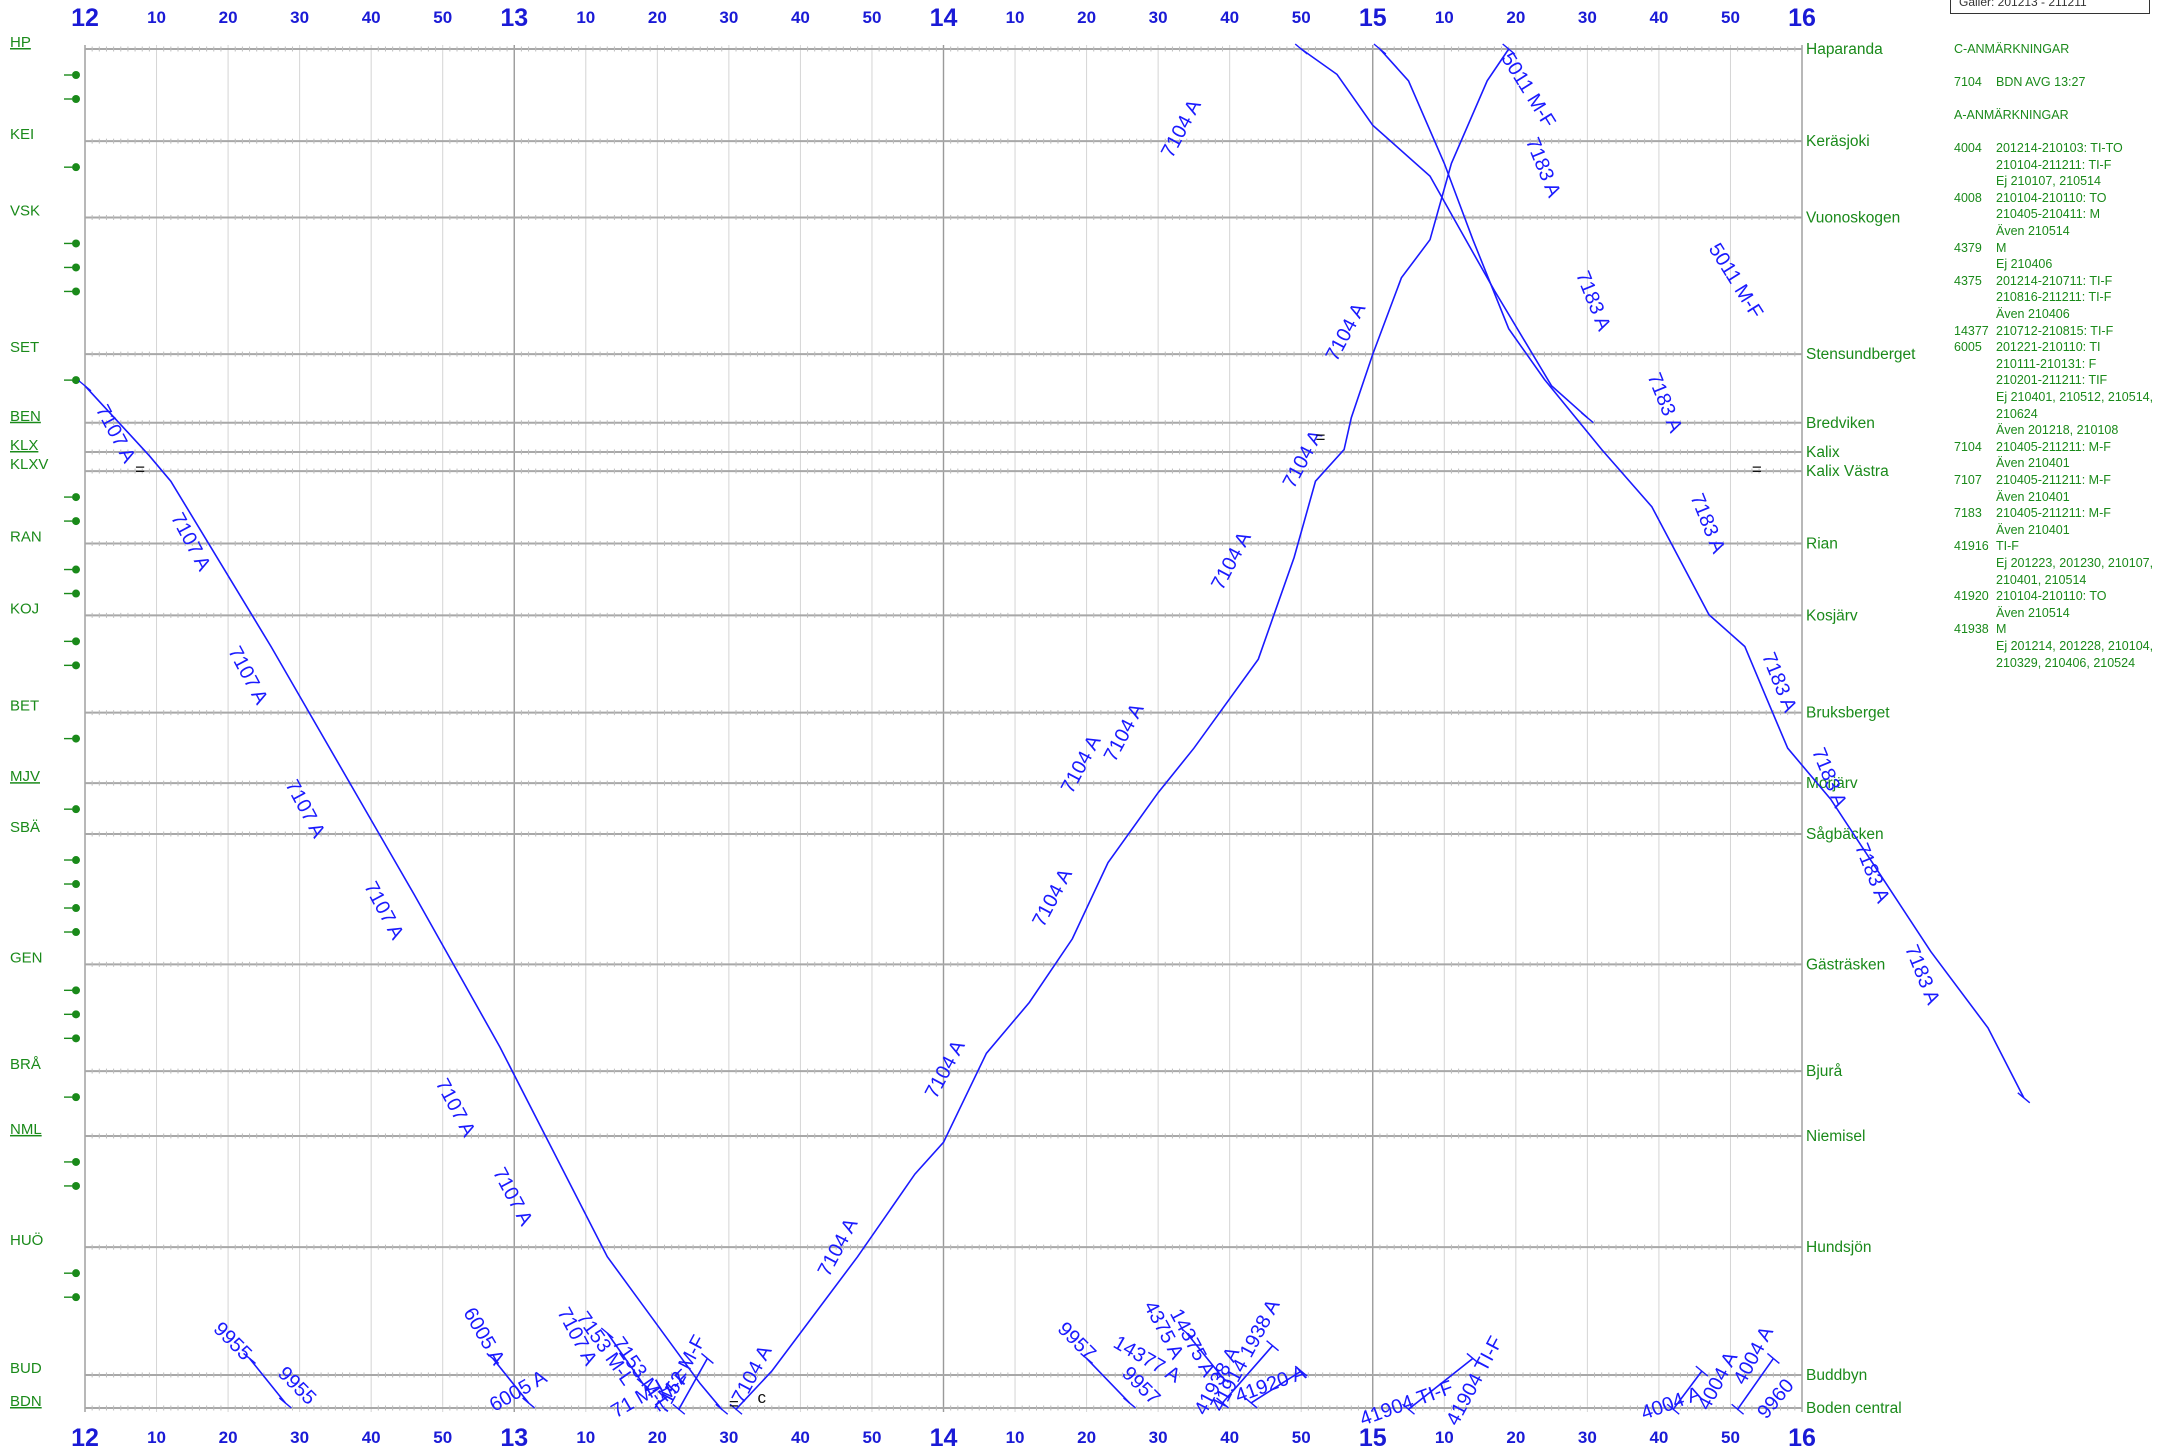 Image resolution: width=2163 pixels, height=1451 pixels. Describe the element at coordinates (1975, 331) in the screenshot. I see `note-train-number: 14377` at that location.